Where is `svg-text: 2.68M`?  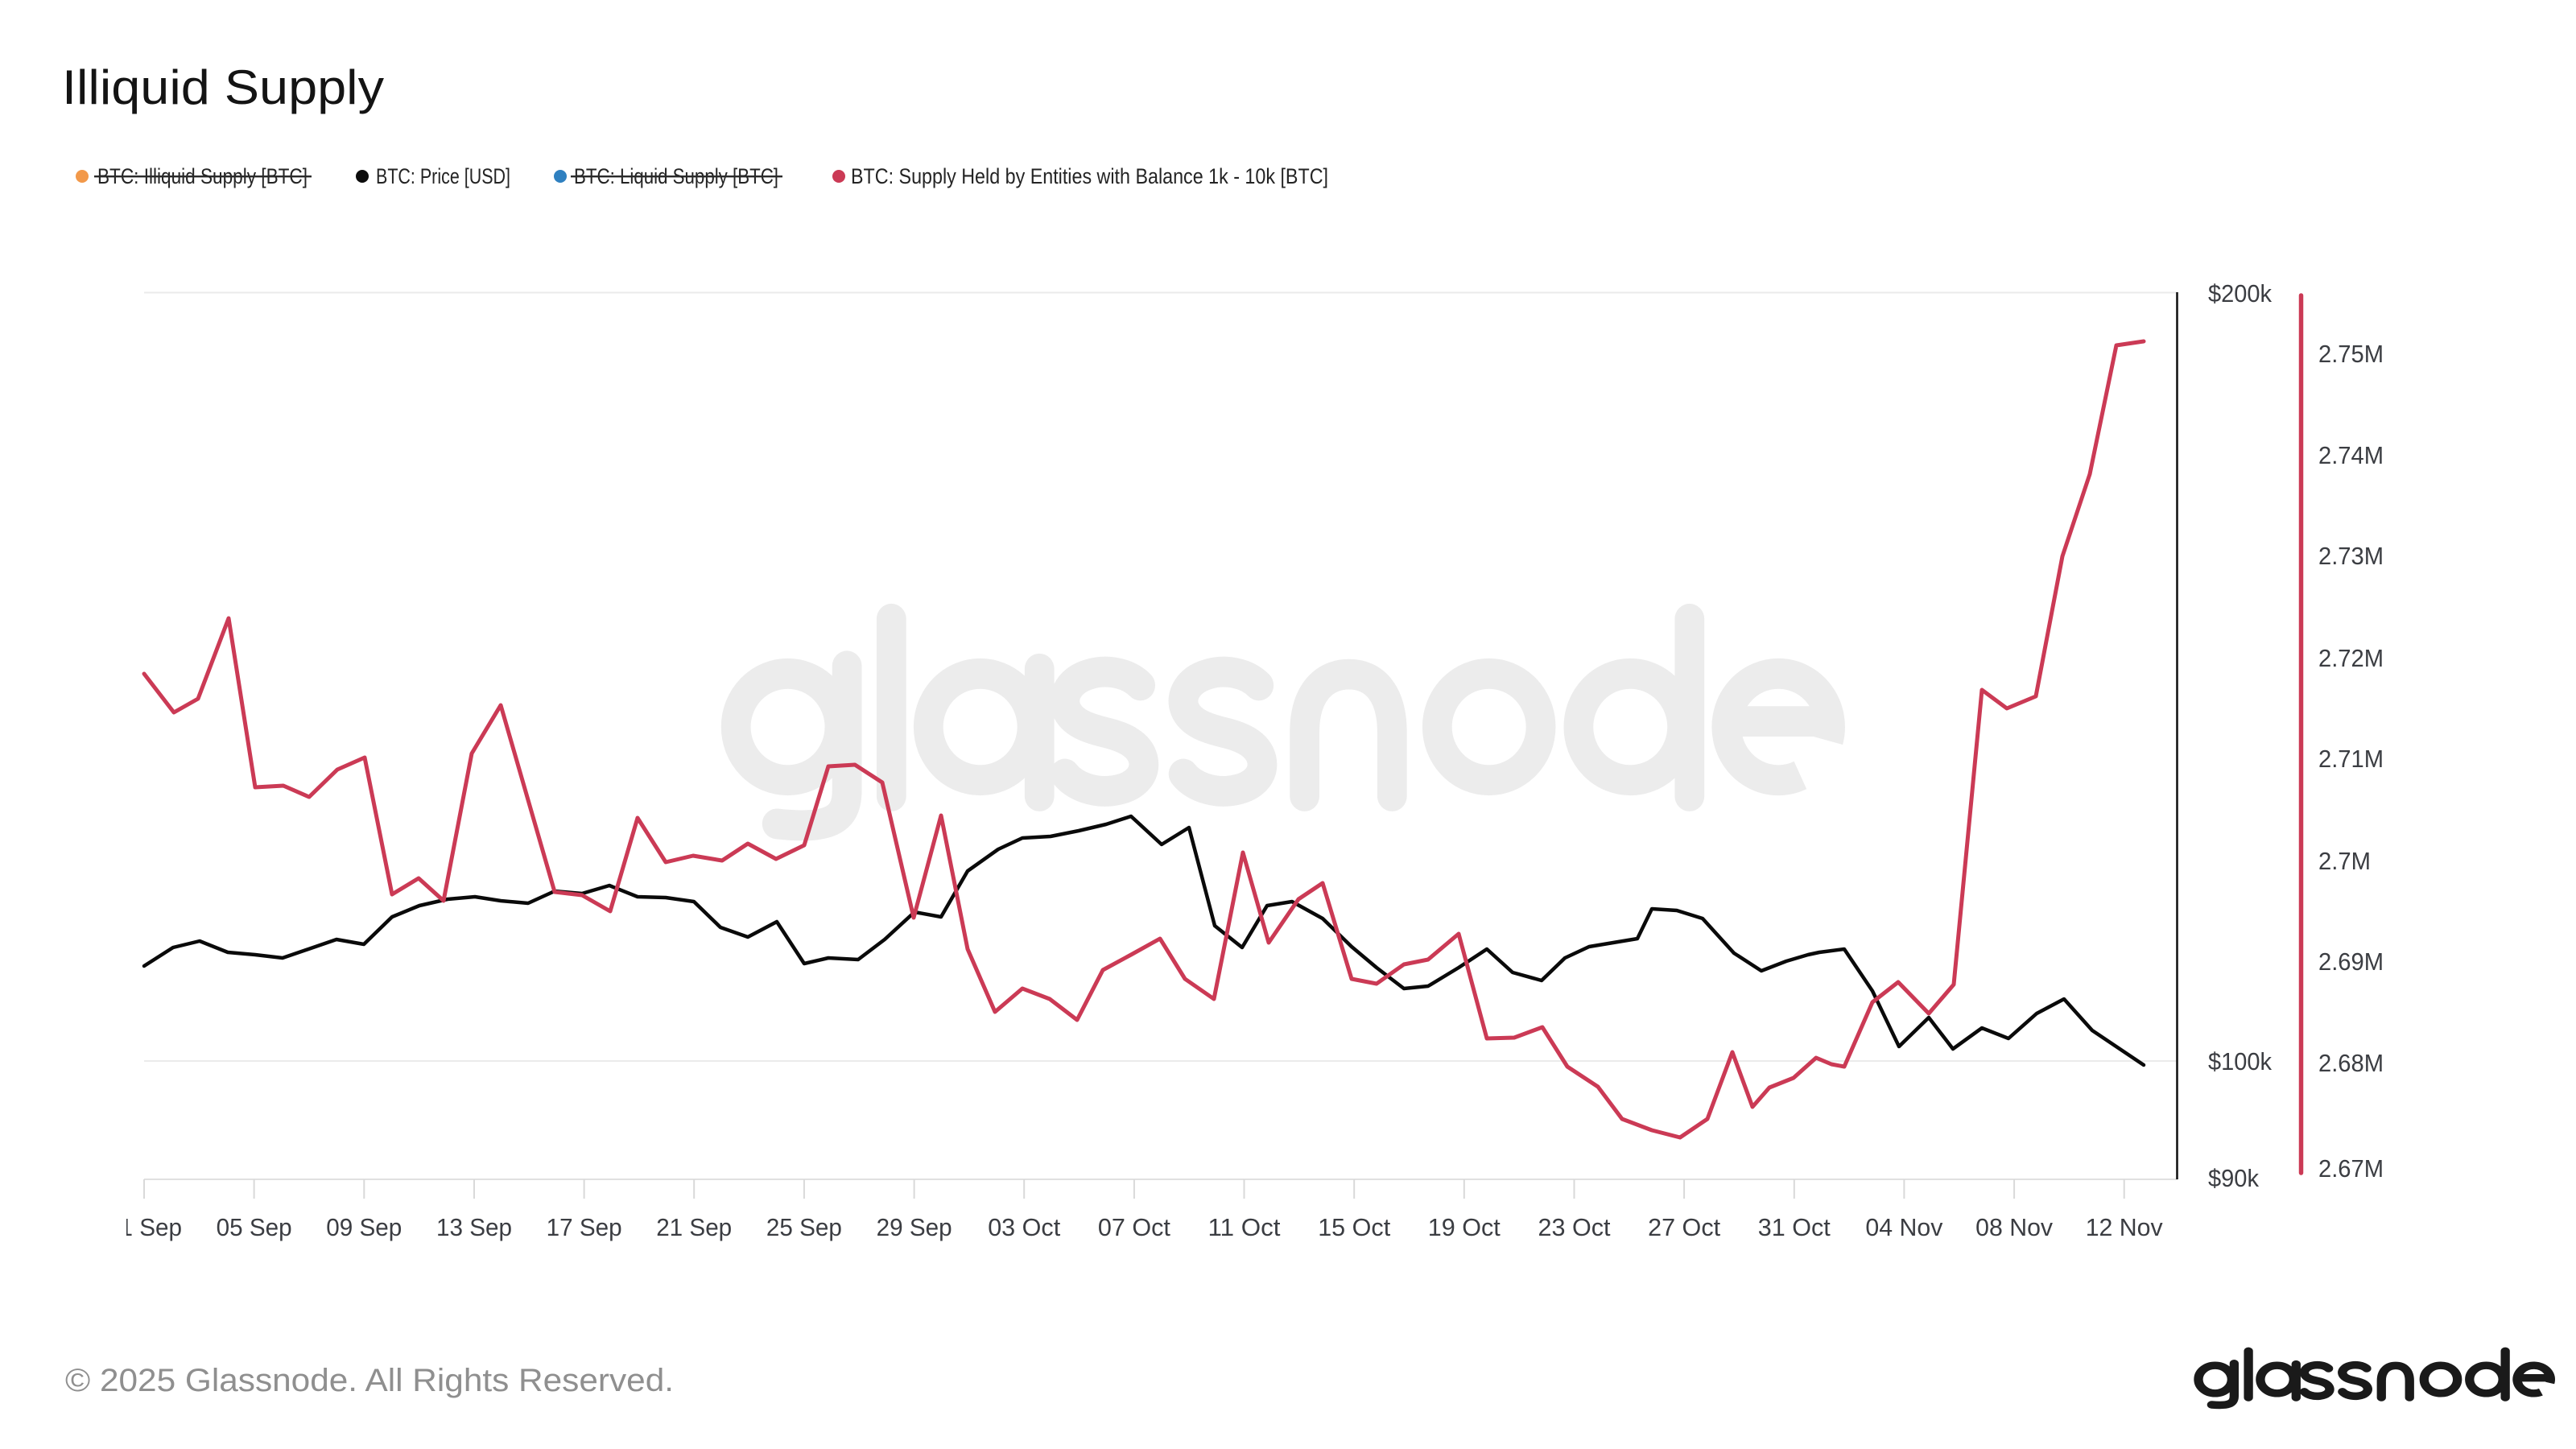 svg-text: 2.68M is located at coordinates (2351, 1063).